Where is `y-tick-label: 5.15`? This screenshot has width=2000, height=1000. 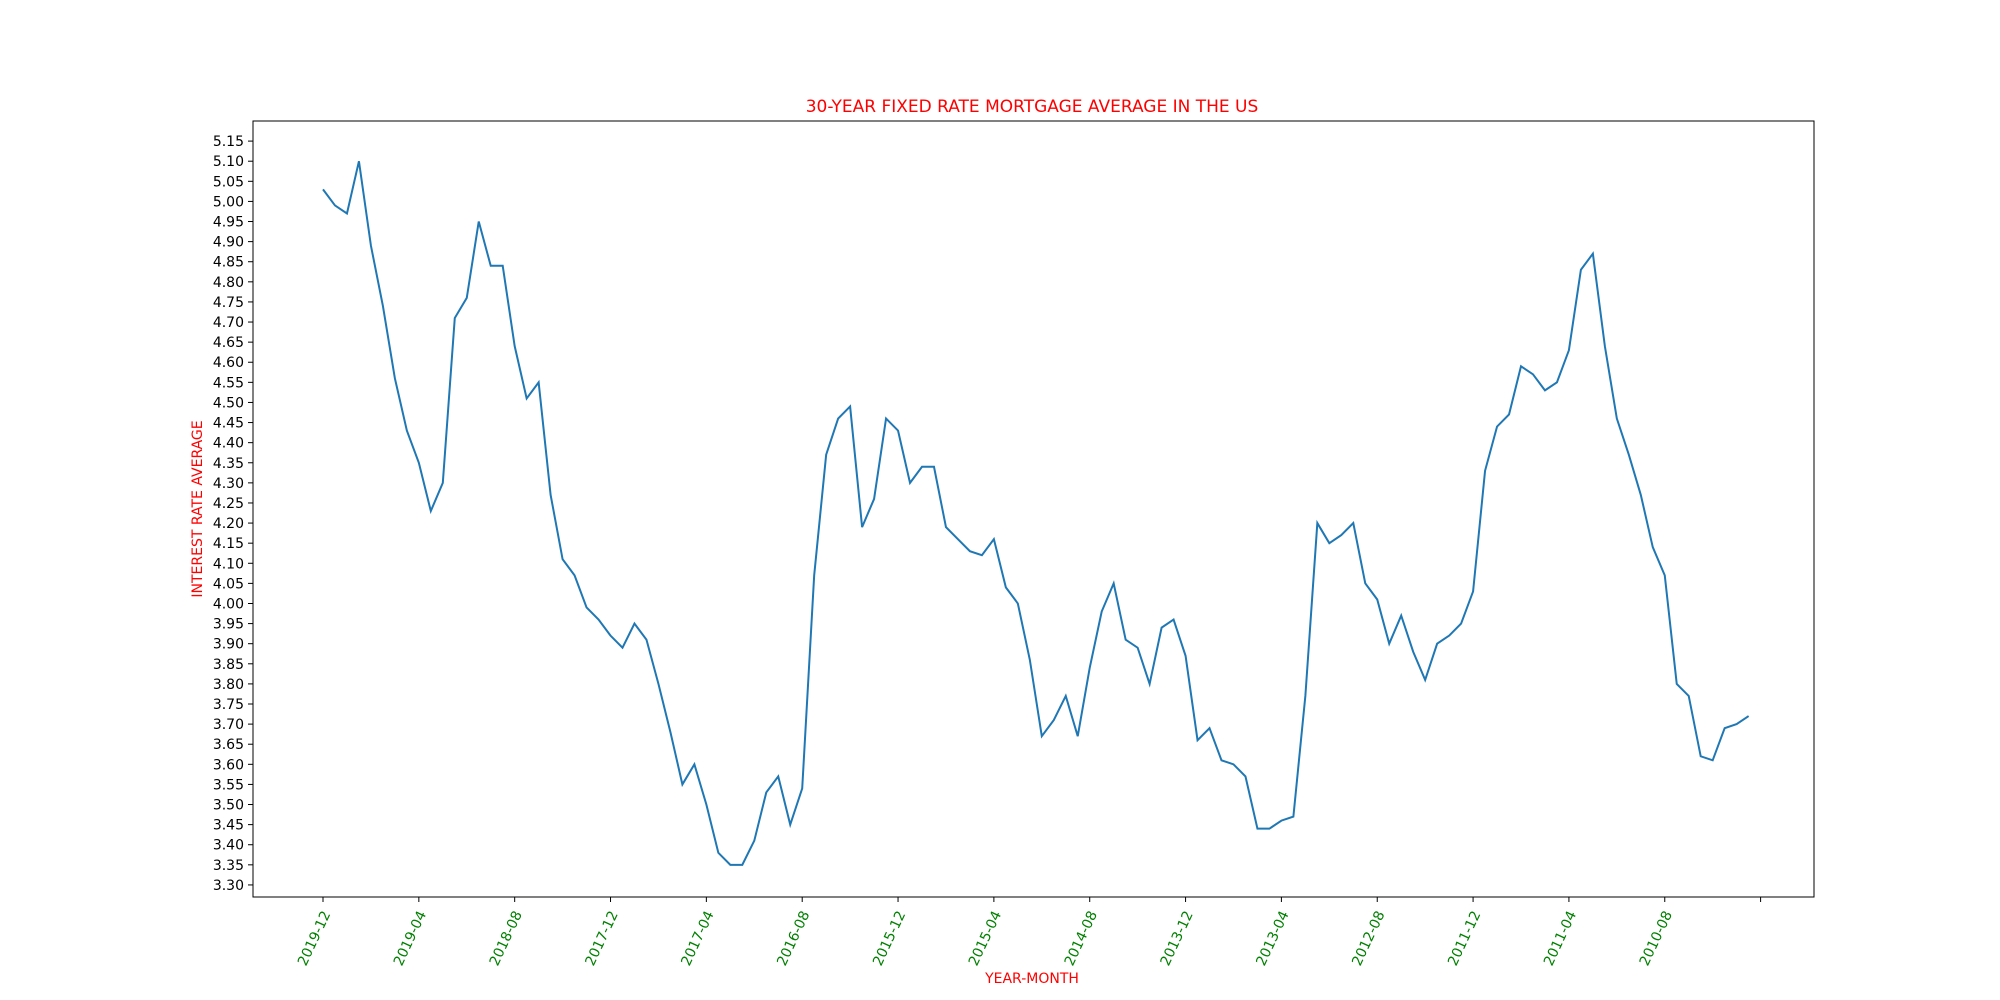
y-tick-label: 5.15 is located at coordinates (228, 142).